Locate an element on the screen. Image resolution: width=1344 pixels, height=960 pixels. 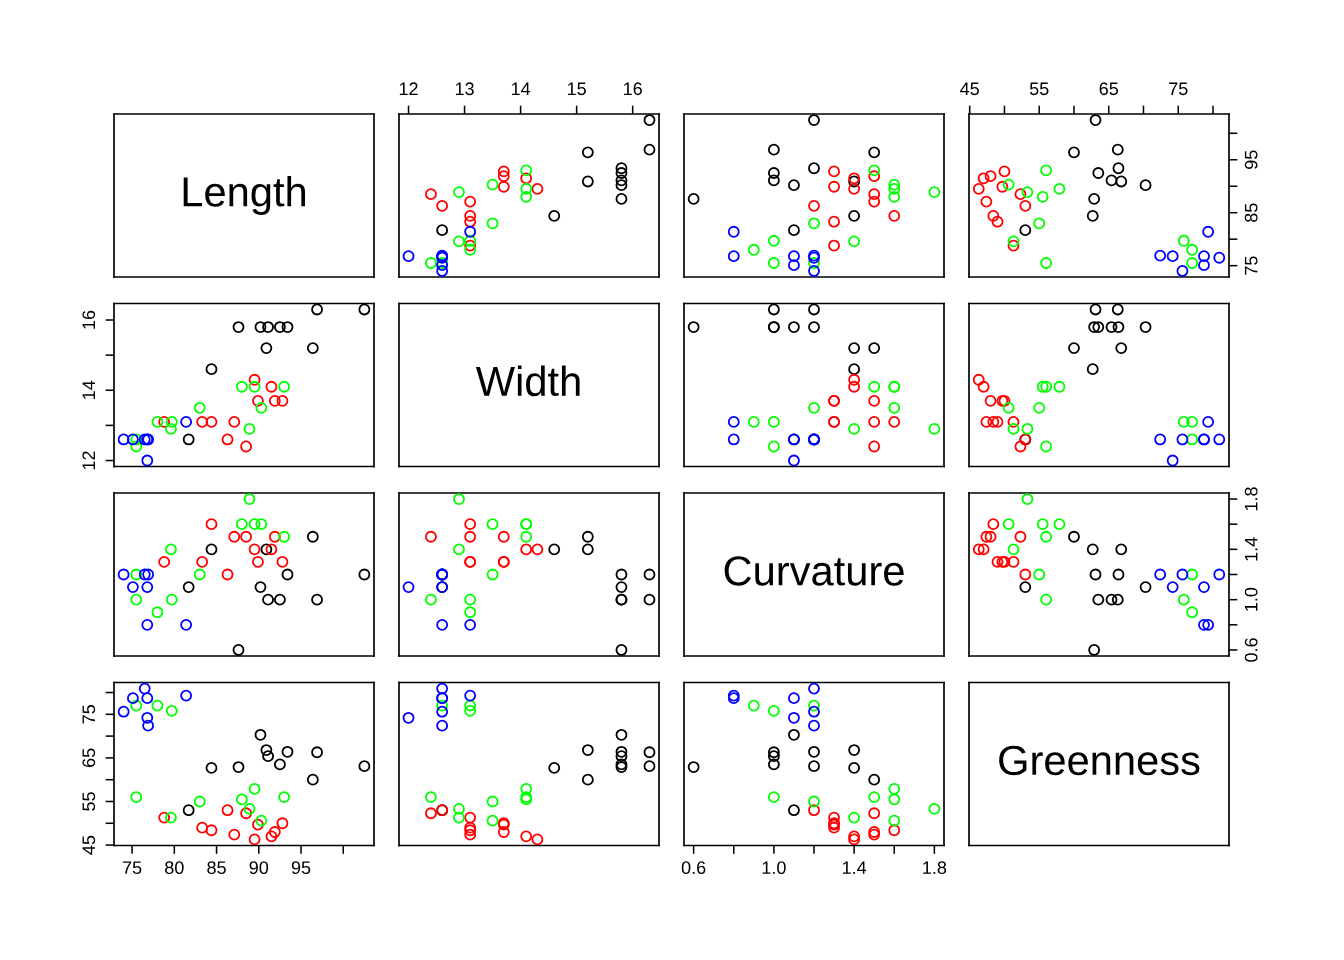
y-tick-label: 45 is located at coordinates (89, 845).